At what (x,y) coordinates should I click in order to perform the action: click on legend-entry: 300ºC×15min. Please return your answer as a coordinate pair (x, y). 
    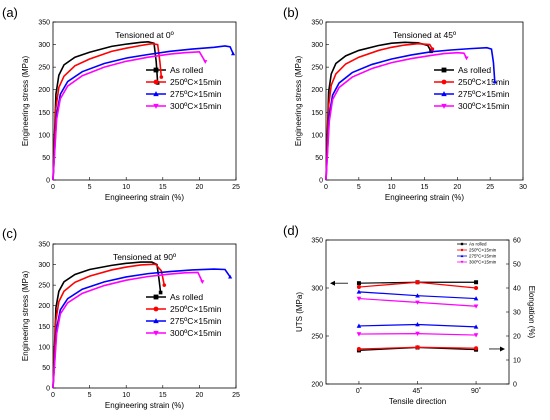
    Looking at the image, I should click on (472, 106).